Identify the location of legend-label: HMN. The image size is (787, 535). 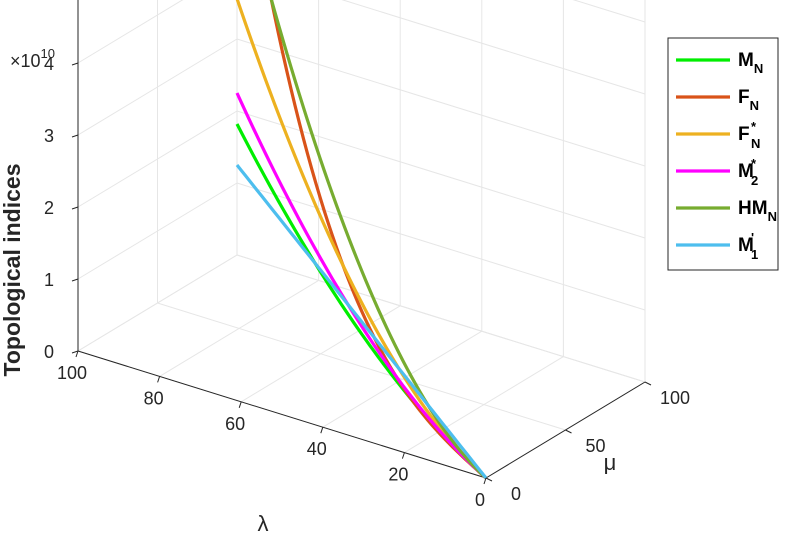
(757, 211).